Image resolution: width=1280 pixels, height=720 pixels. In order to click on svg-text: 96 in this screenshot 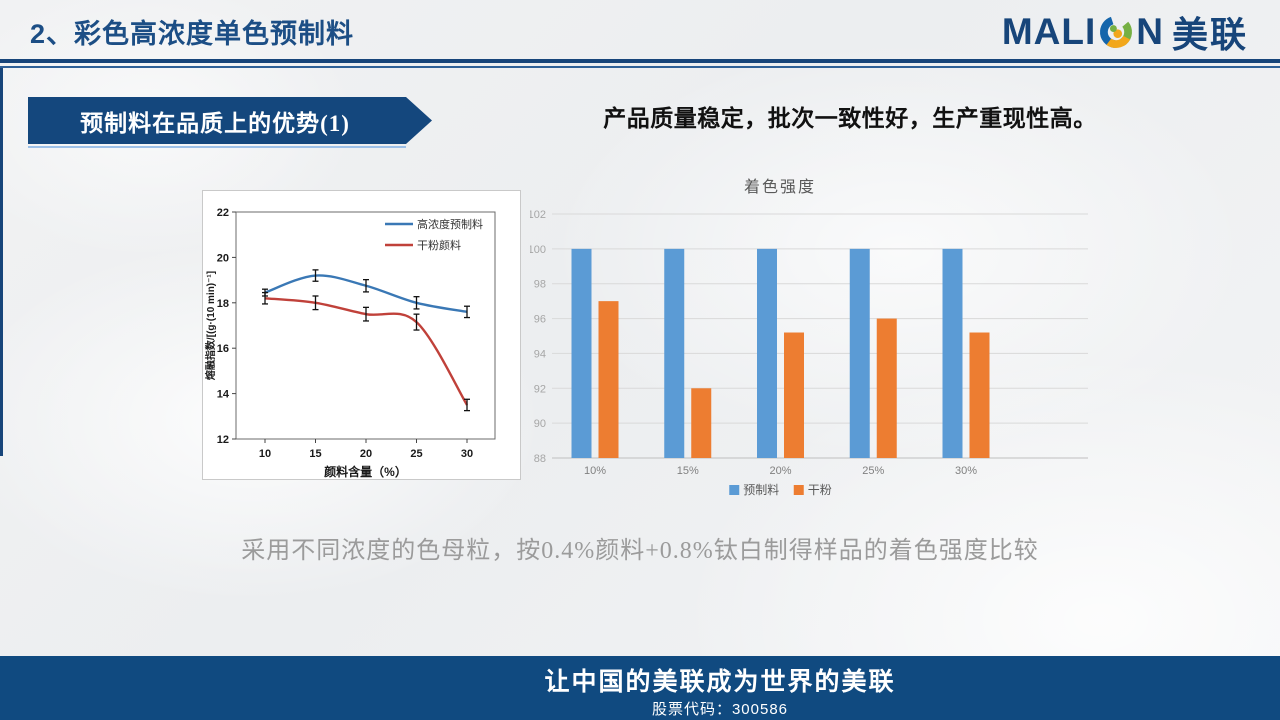, I will do `click(540, 320)`.